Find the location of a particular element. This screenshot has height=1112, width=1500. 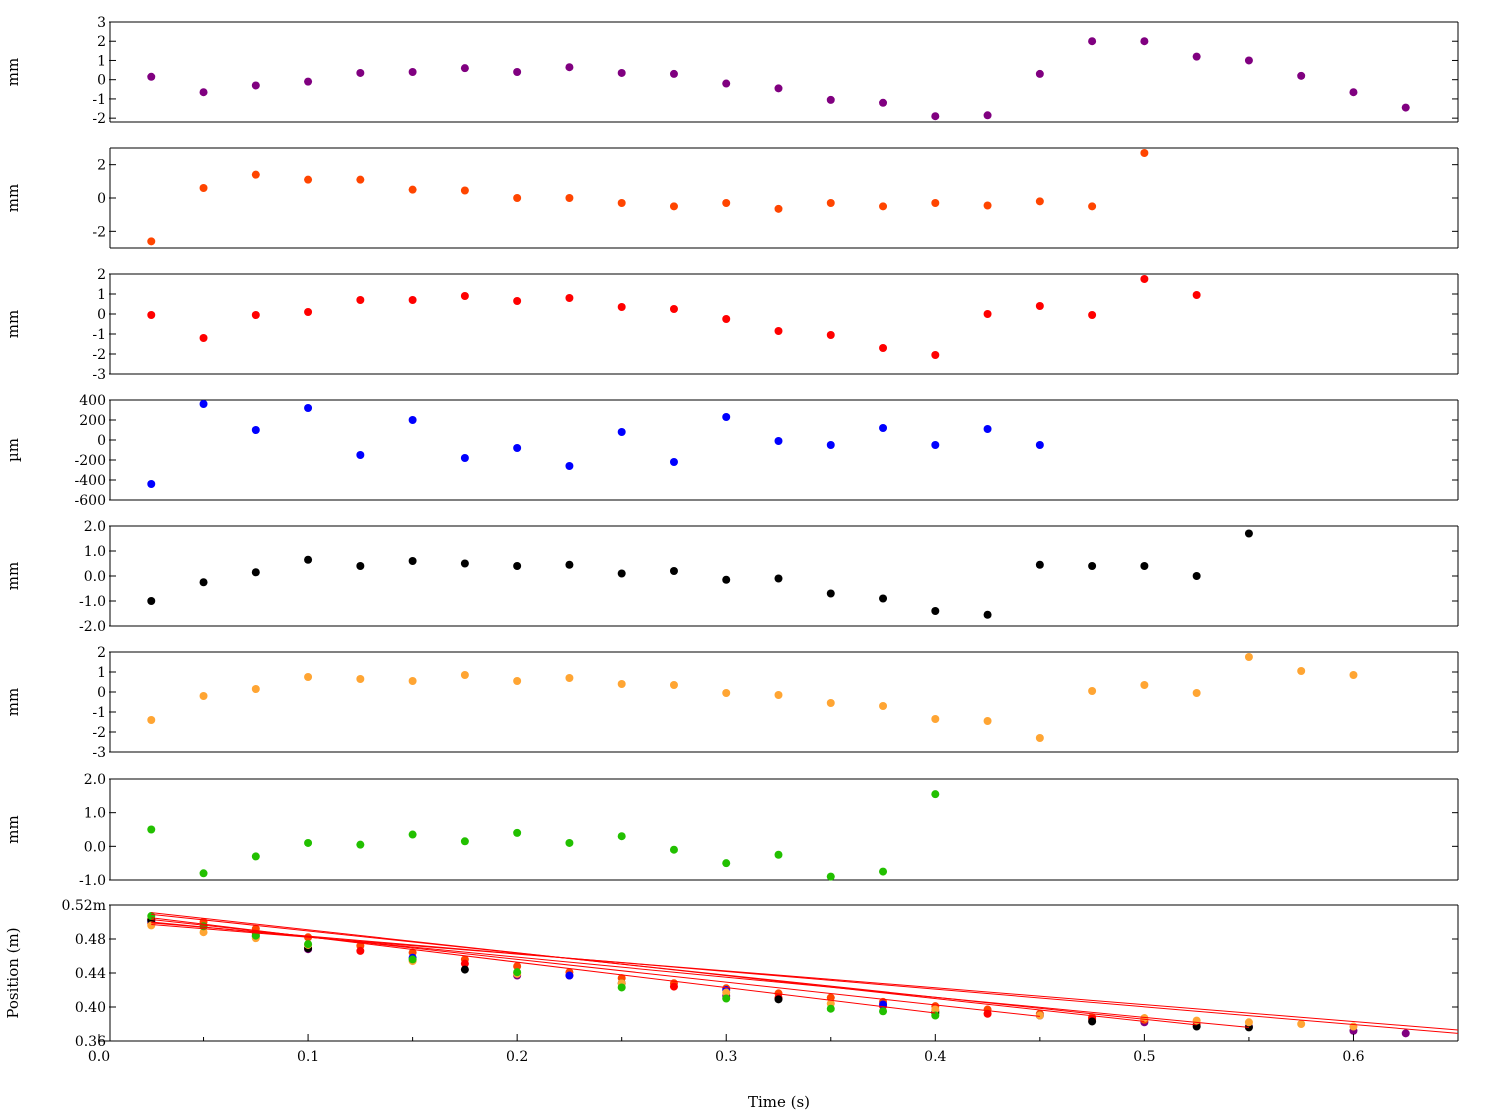

y-tick-label: 0.40 is located at coordinates (90, 1008).